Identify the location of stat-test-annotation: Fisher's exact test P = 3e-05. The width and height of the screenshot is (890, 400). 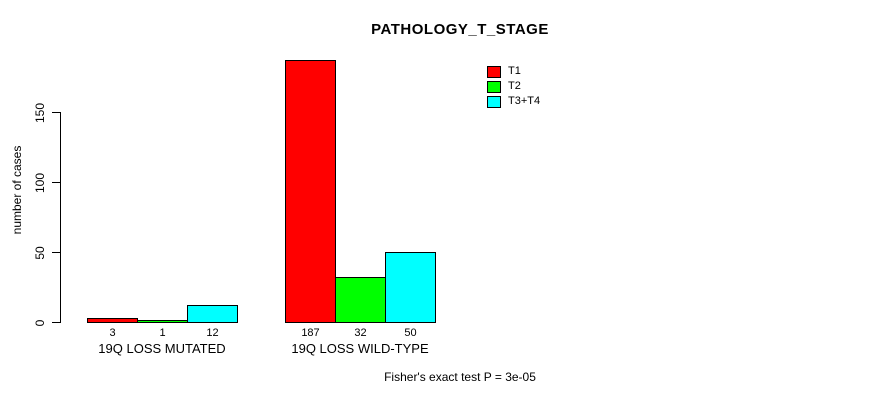
(460, 377).